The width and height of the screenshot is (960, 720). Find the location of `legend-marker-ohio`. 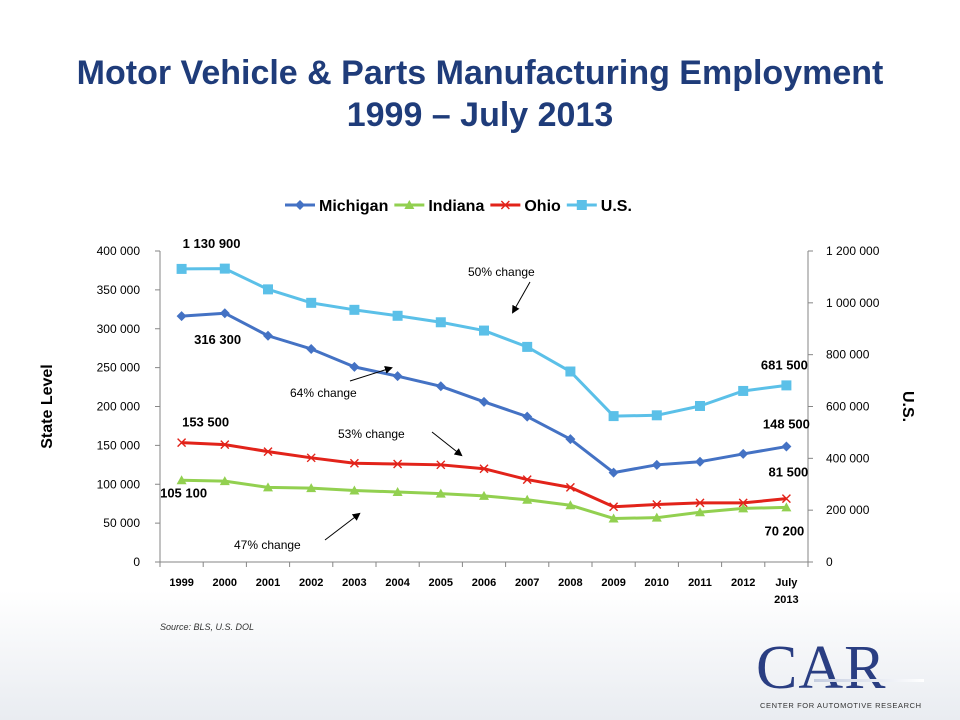

legend-marker-ohio is located at coordinates (505, 205).